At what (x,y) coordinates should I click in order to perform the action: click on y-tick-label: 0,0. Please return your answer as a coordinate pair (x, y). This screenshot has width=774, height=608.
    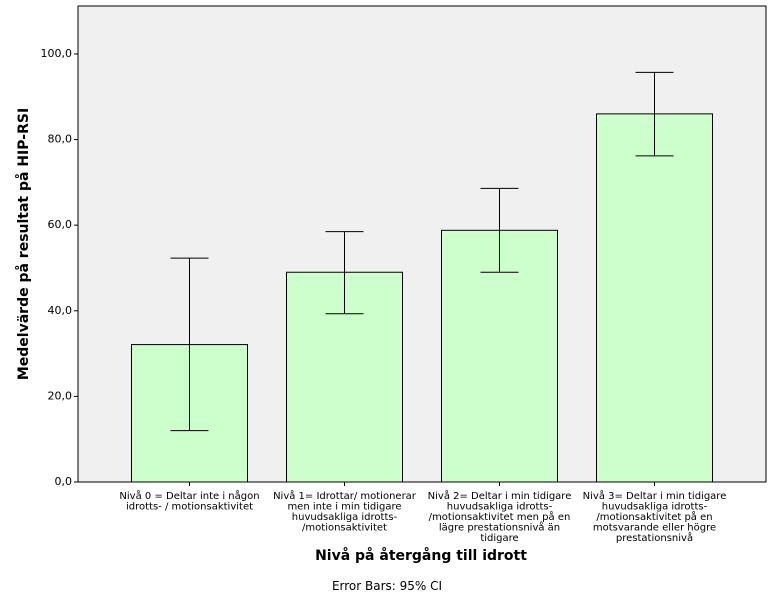
    Looking at the image, I should click on (64, 481).